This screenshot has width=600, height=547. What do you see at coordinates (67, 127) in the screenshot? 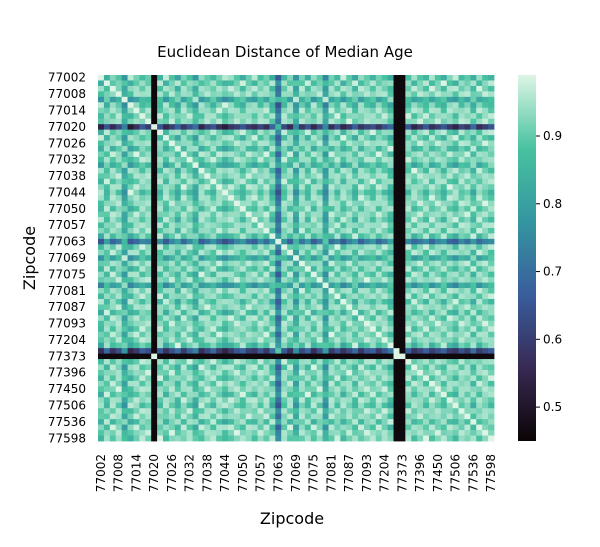
I see `y-tick-label: 77020` at bounding box center [67, 127].